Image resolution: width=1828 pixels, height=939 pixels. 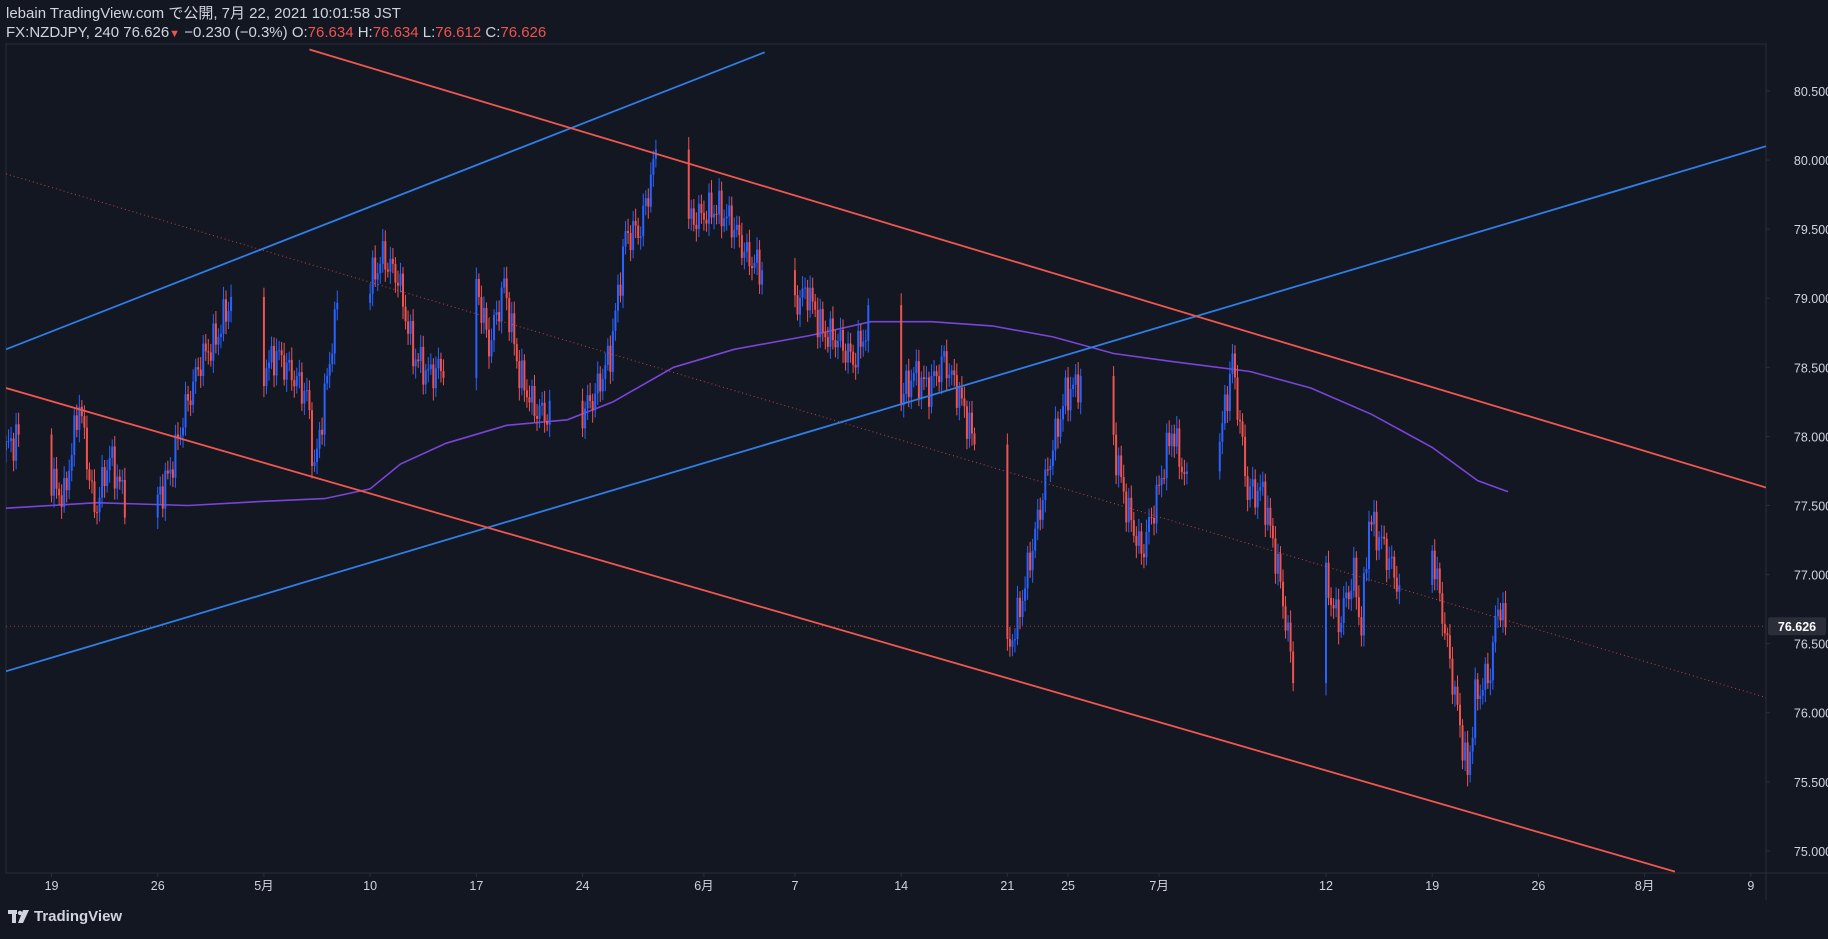 I want to click on tradingview-logo-icon, so click(x=19, y=916).